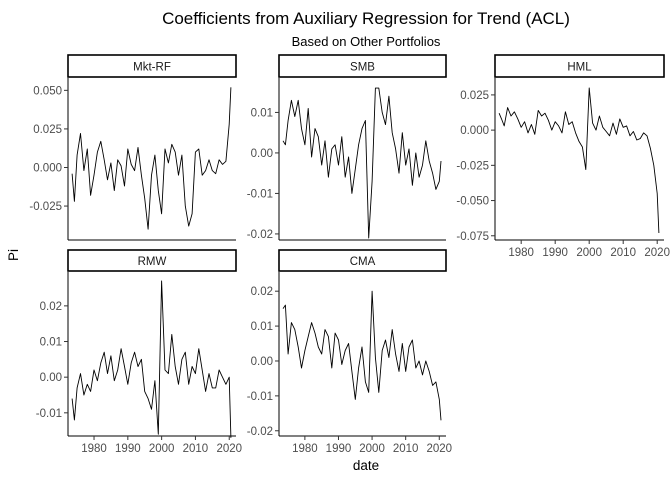 This screenshot has height=480, width=672. What do you see at coordinates (13, 255) in the screenshot?
I see `y-axis-label: Pi` at bounding box center [13, 255].